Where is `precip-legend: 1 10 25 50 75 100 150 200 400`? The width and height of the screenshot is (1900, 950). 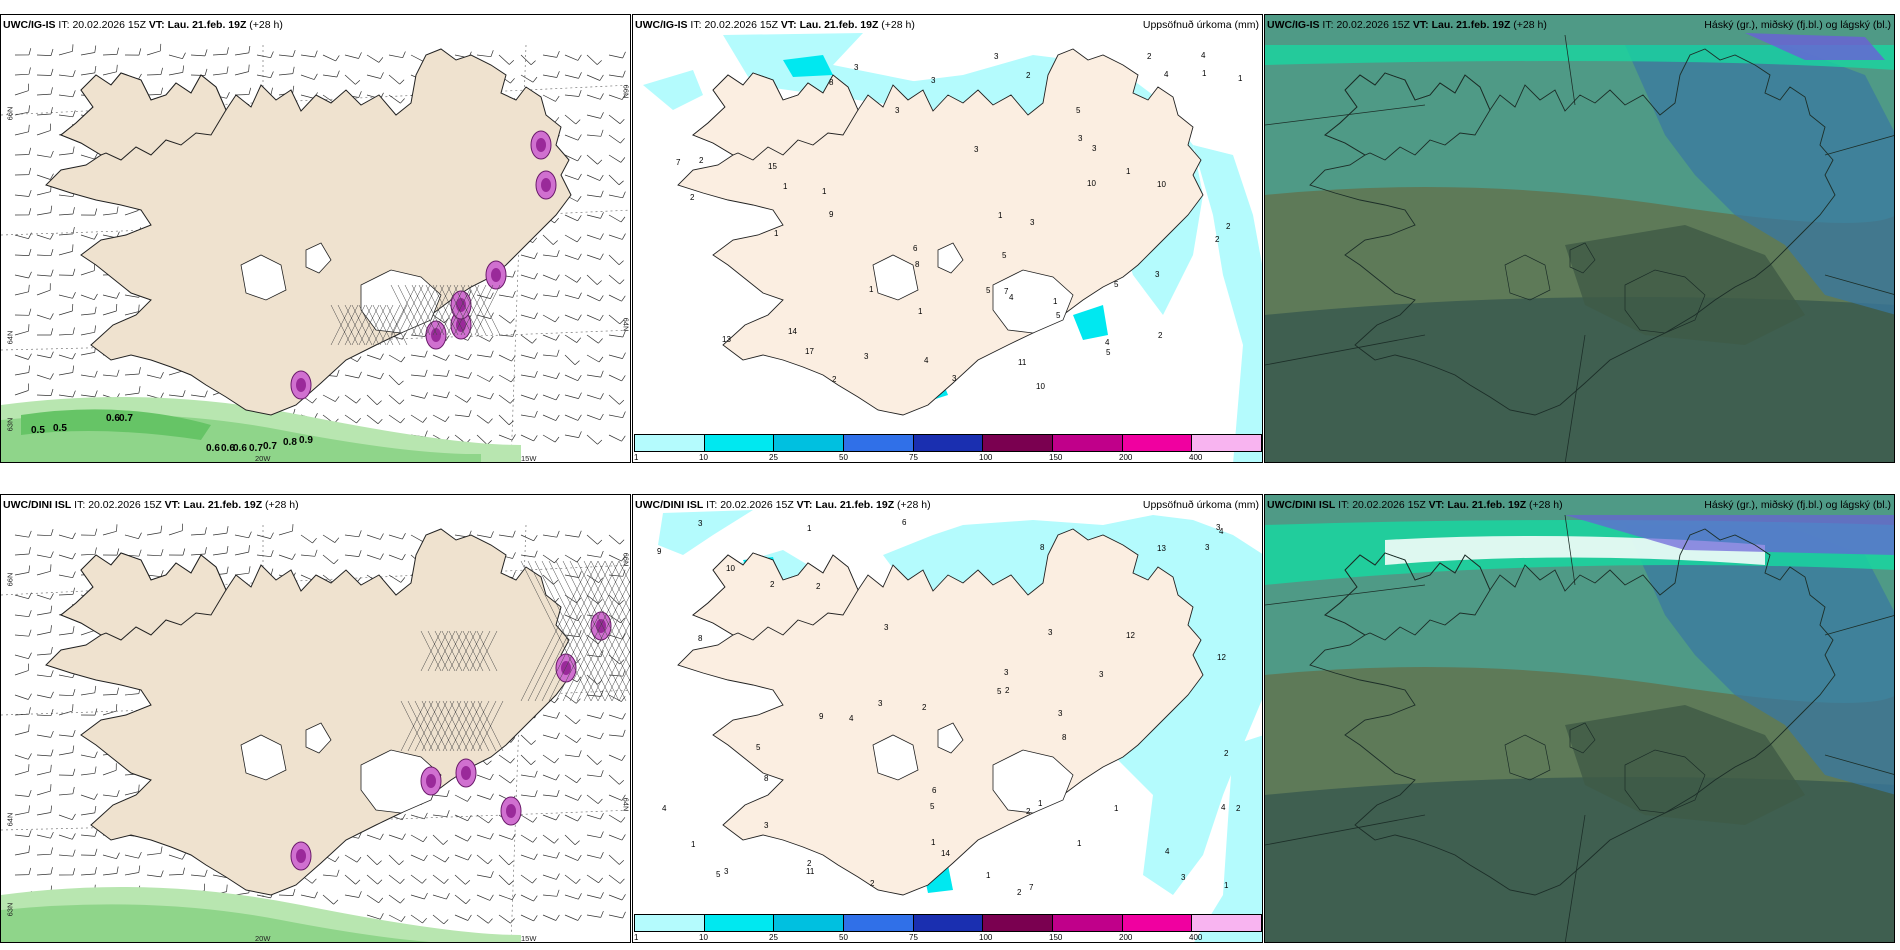 precip-legend: 1 10 25 50 75 100 150 200 400 is located at coordinates (947, 928).